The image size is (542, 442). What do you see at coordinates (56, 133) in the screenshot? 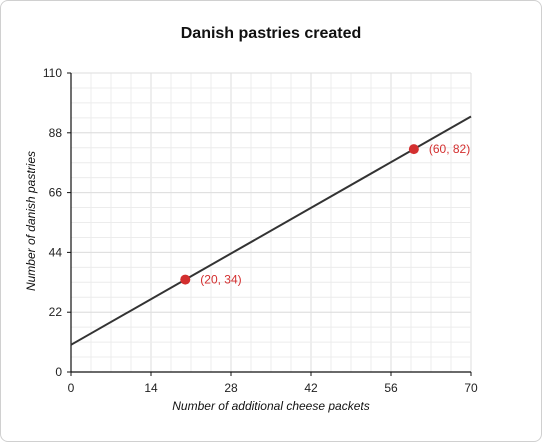
I see `y-tick-label: 88` at bounding box center [56, 133].